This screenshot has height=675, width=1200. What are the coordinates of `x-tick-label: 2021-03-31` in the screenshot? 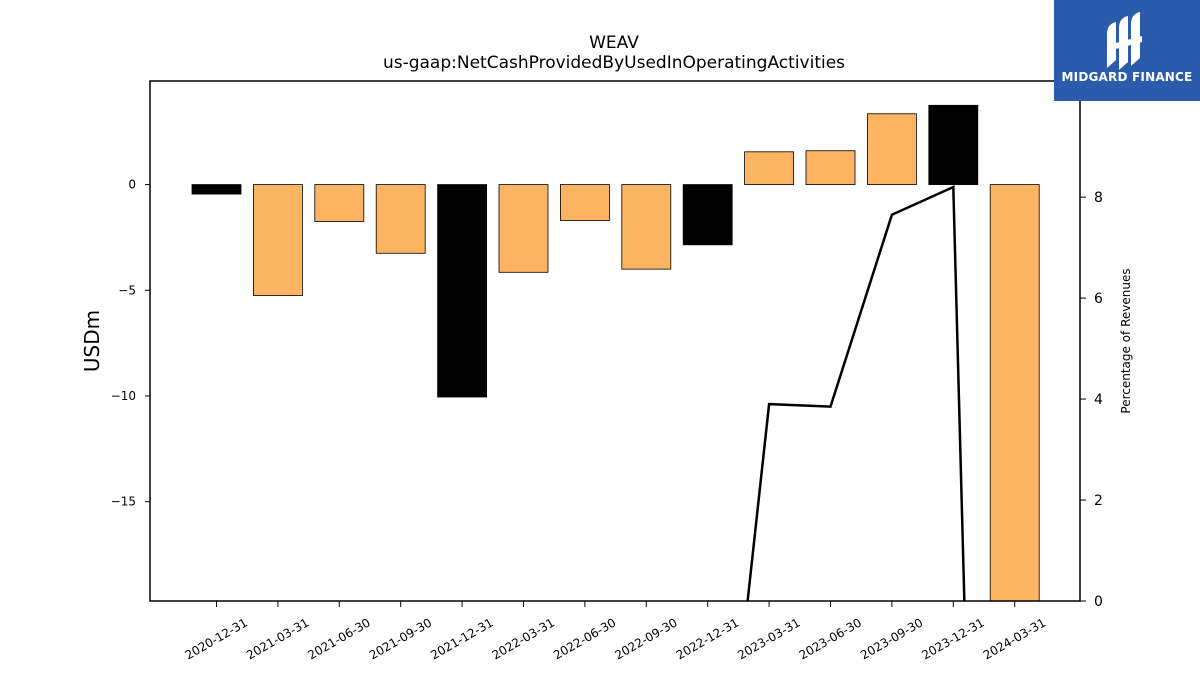 It's located at (277, 638).